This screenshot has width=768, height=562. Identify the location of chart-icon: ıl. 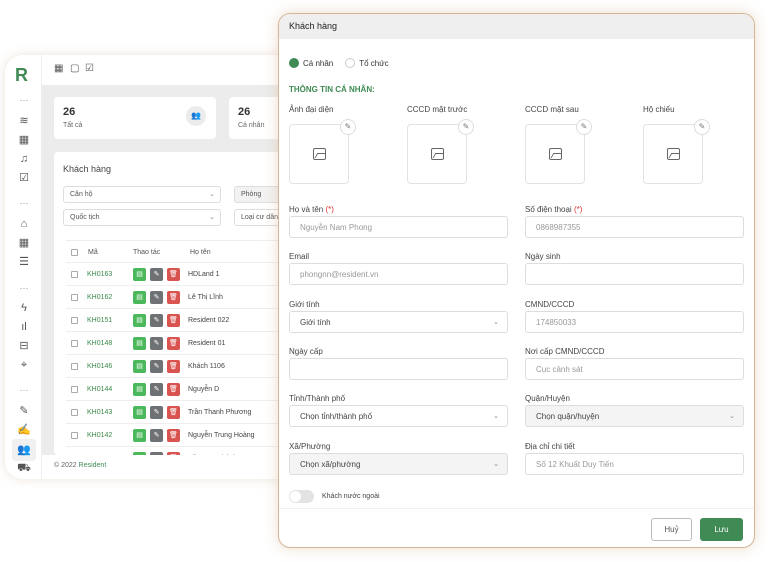
(24, 327).